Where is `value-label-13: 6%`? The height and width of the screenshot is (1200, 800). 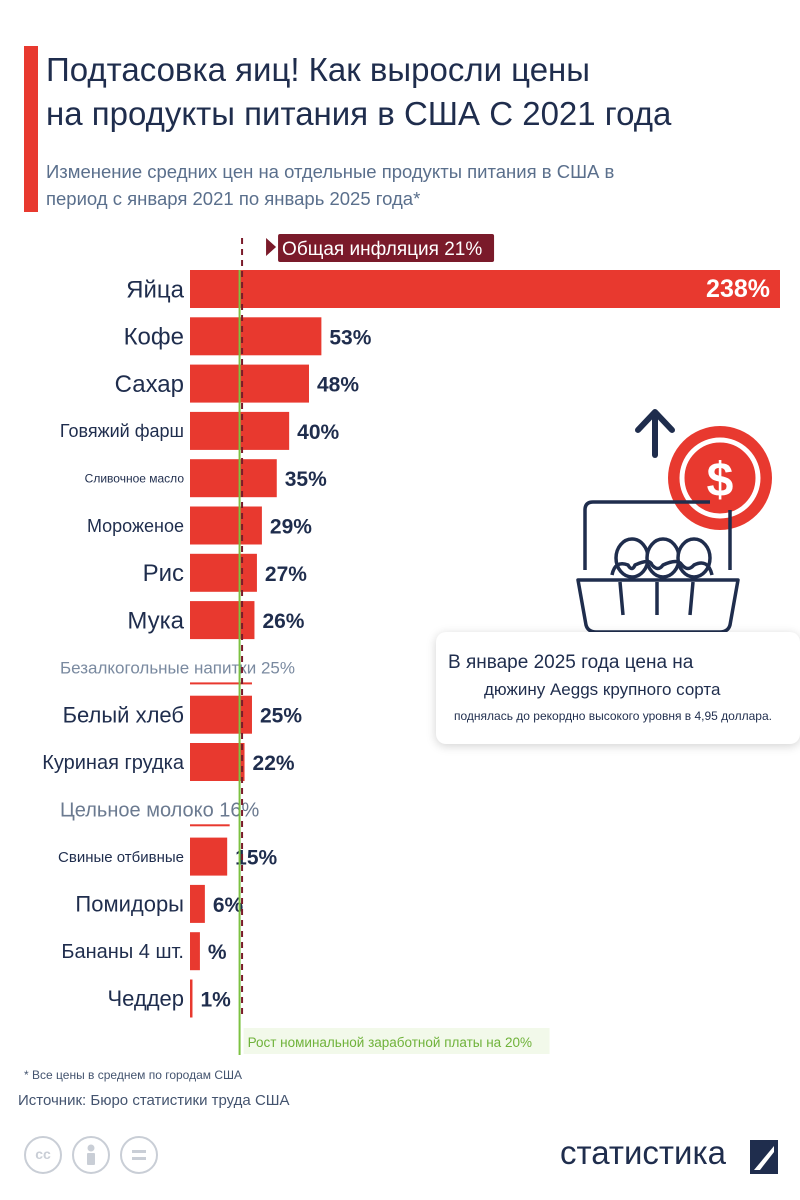 value-label-13: 6% is located at coordinates (228, 905).